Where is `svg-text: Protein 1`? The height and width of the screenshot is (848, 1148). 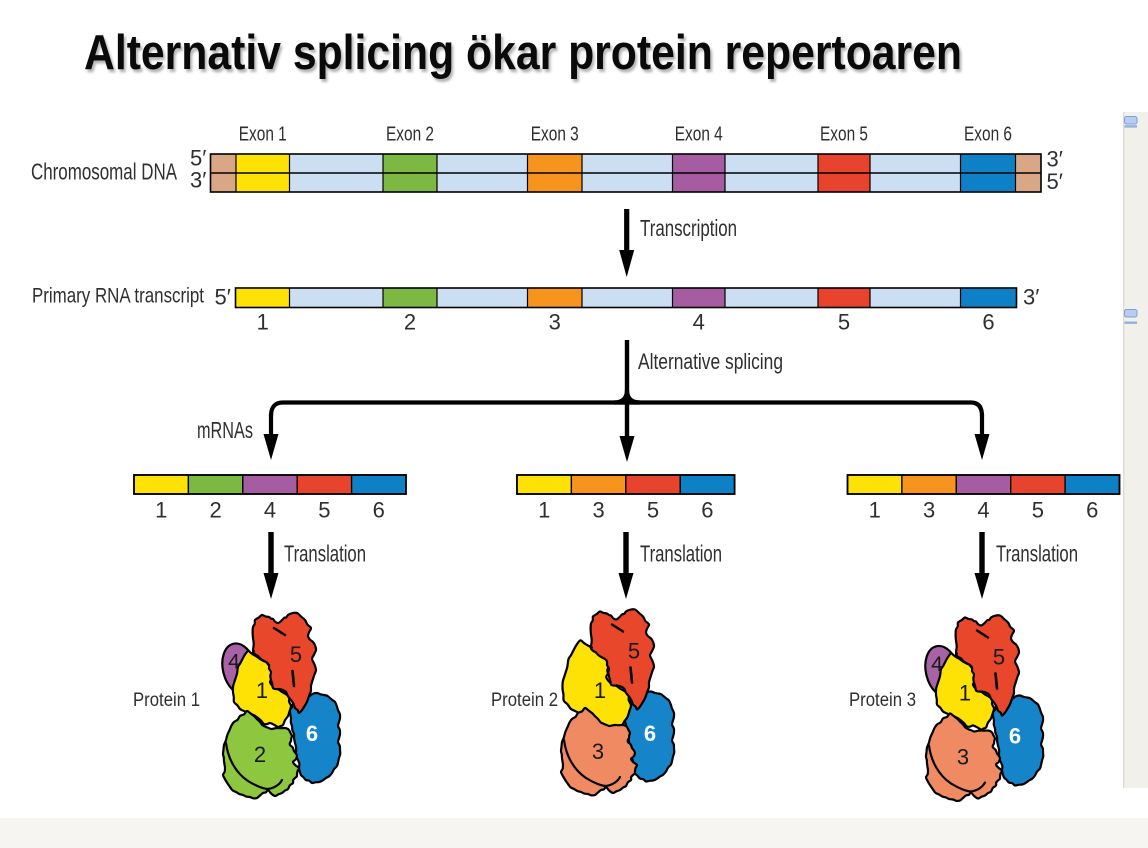 svg-text: Protein 1 is located at coordinates (166, 700).